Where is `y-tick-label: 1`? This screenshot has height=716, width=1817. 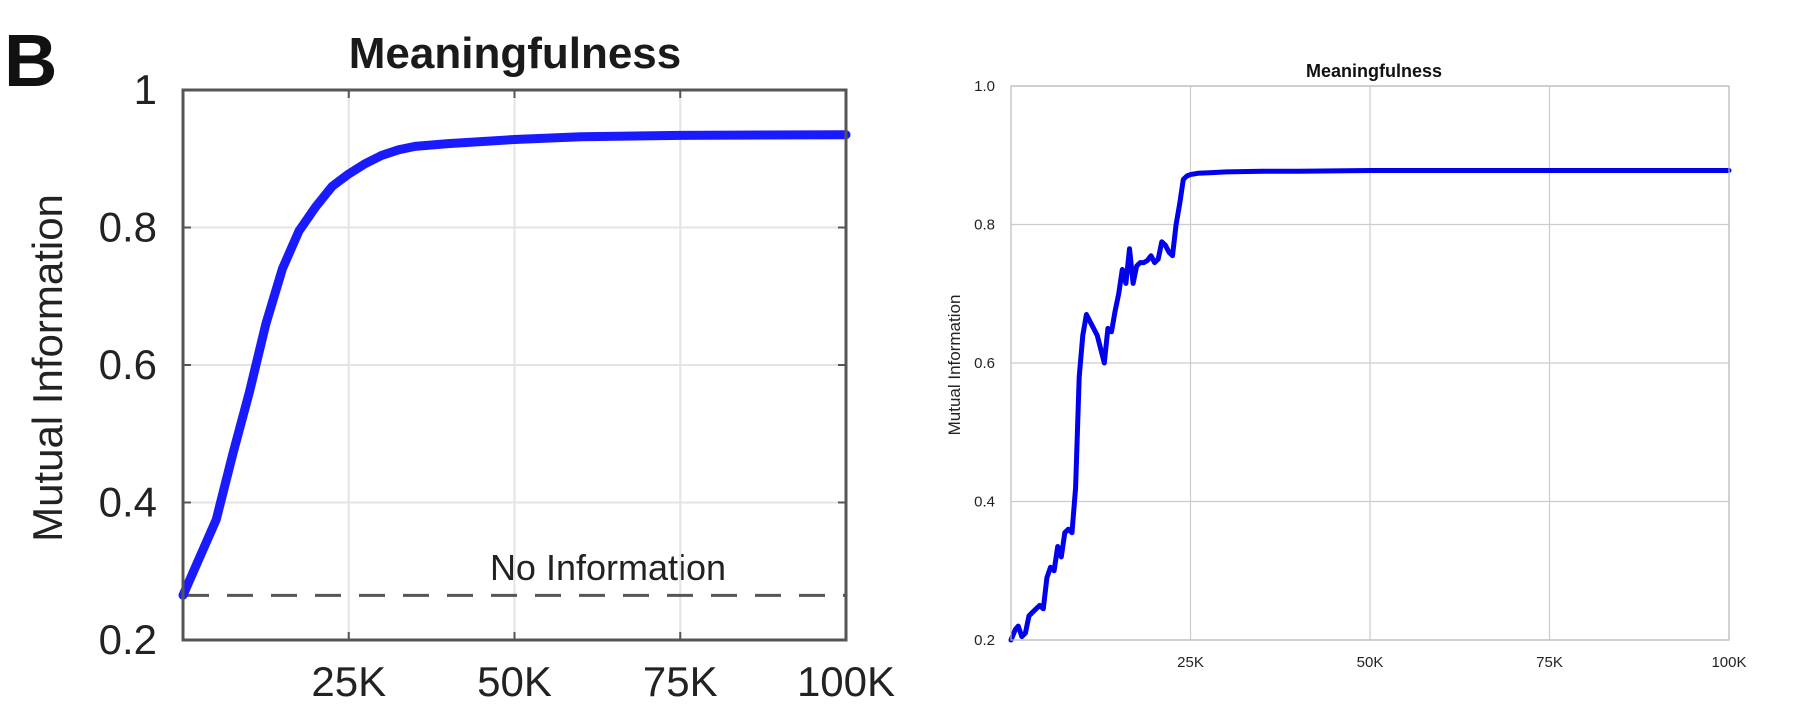
y-tick-label: 1 is located at coordinates (145, 89).